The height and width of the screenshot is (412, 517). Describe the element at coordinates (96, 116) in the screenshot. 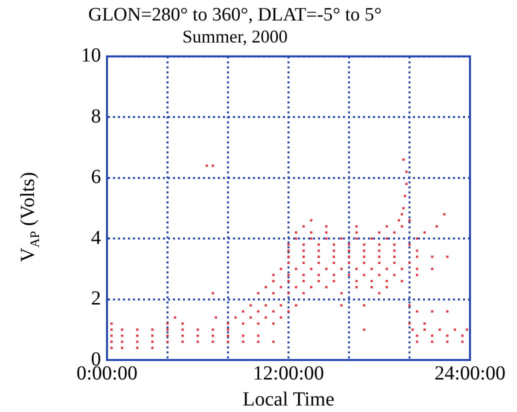

I see `y-tick-label: 8` at that location.